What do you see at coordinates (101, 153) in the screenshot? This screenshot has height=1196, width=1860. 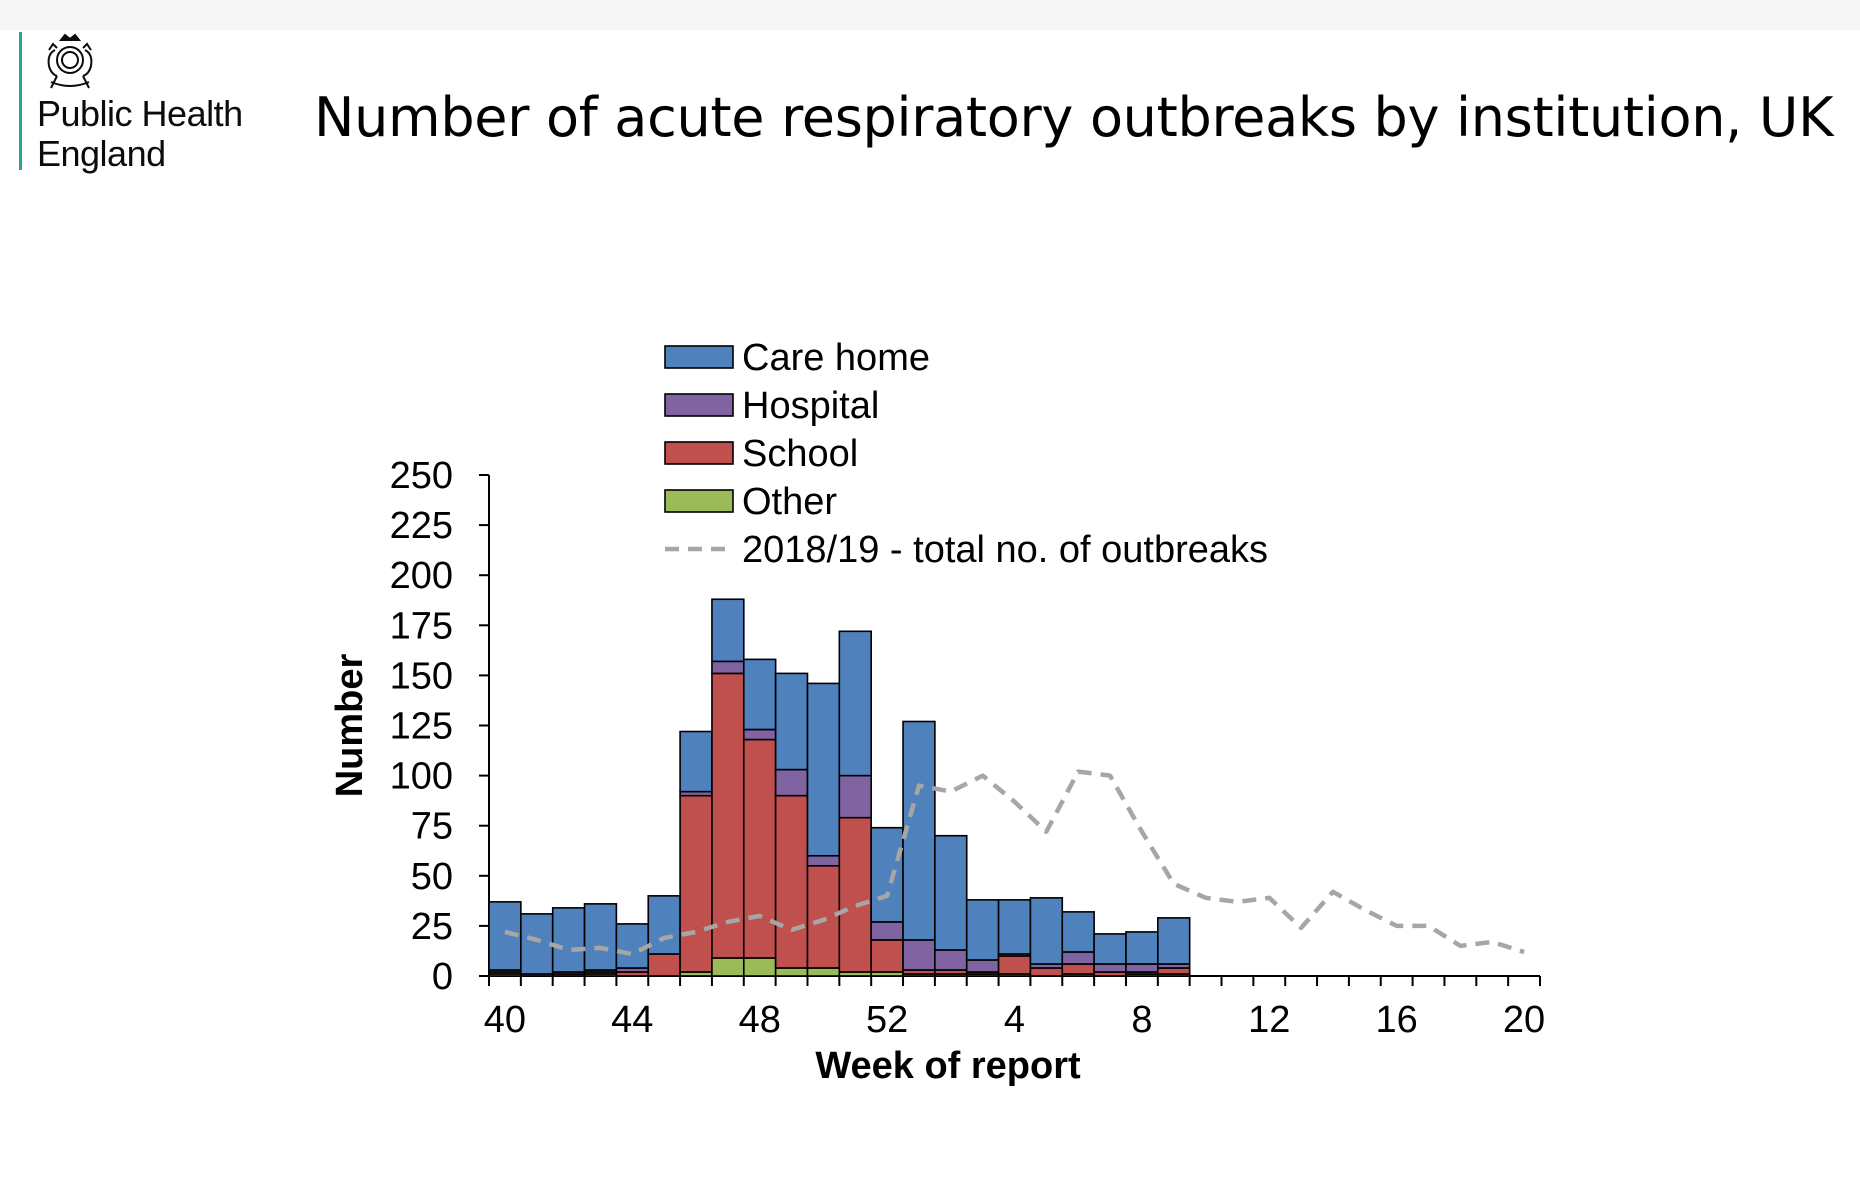 I see `organisation-line-2: England` at bounding box center [101, 153].